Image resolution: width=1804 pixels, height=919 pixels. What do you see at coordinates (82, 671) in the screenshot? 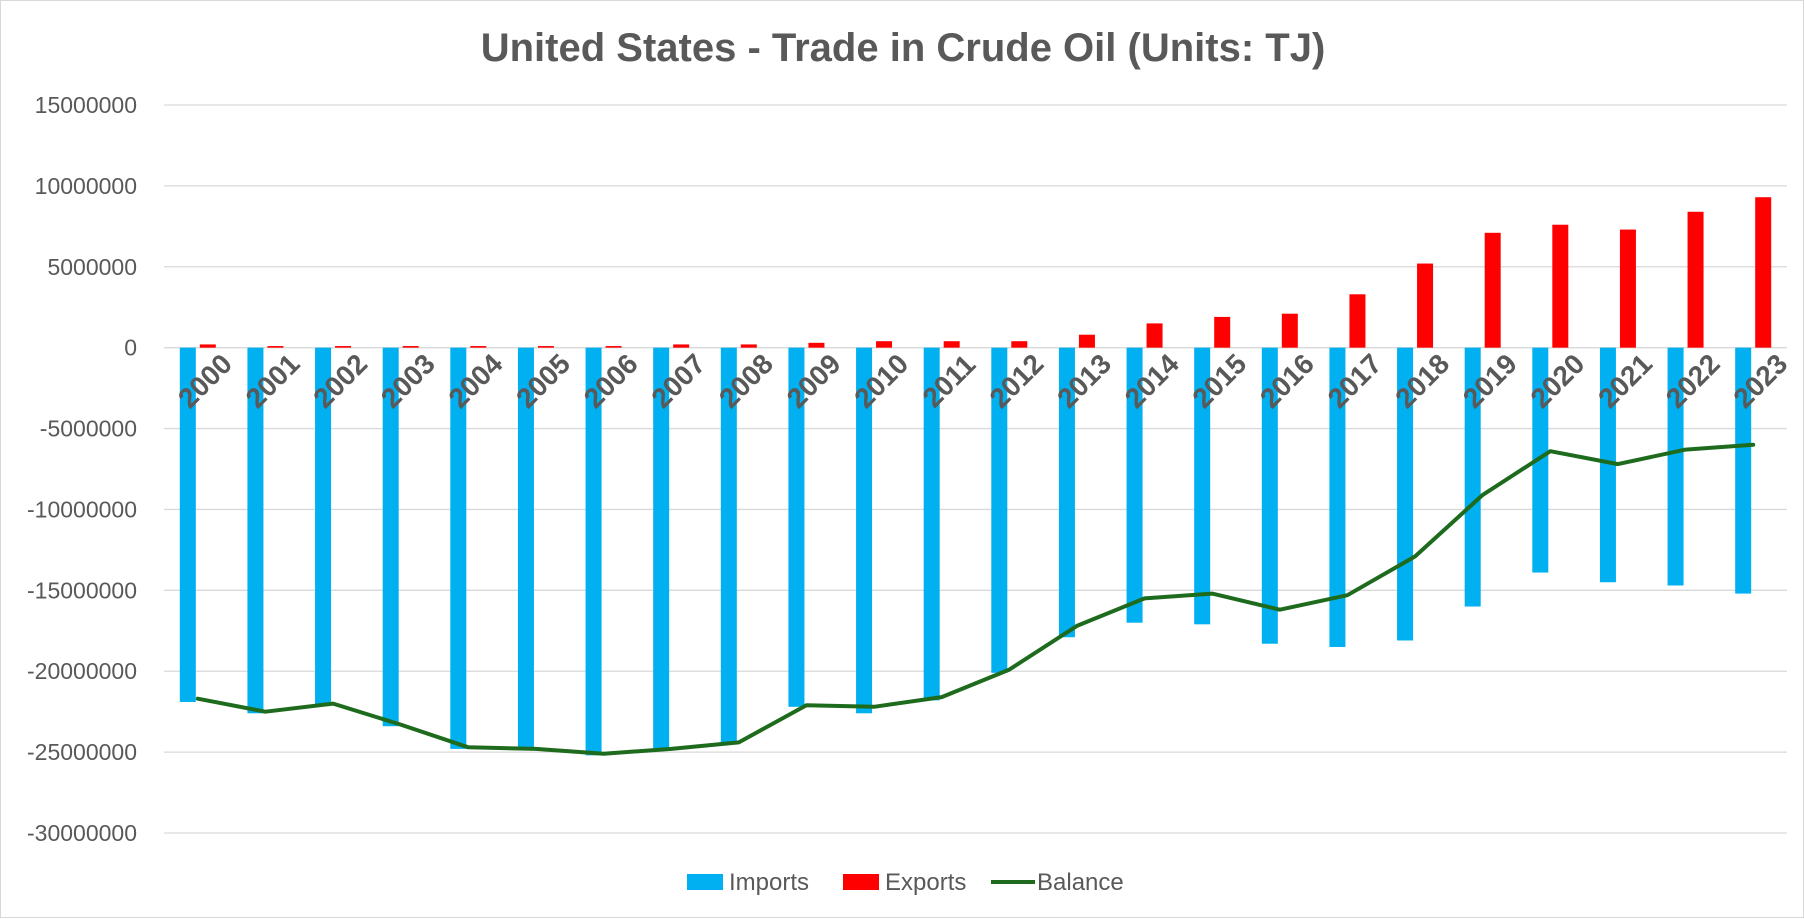
I see `y-tick-label: -20000000` at bounding box center [82, 671].